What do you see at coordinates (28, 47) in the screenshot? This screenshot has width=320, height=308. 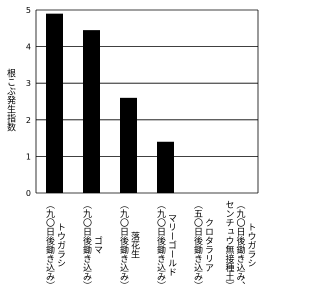 I see `y-tick-label: 4` at bounding box center [28, 47].